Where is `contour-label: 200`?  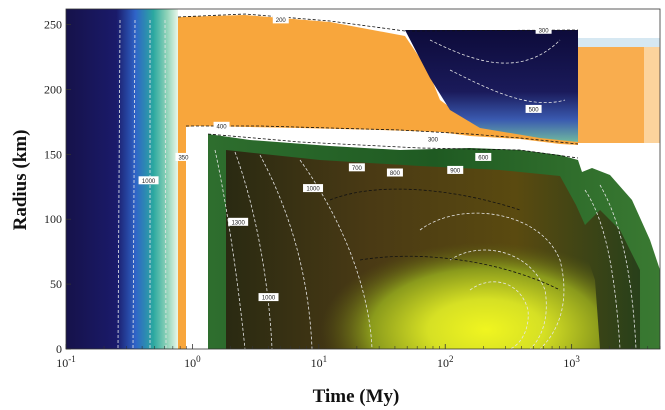 contour-label: 200 is located at coordinates (281, 21).